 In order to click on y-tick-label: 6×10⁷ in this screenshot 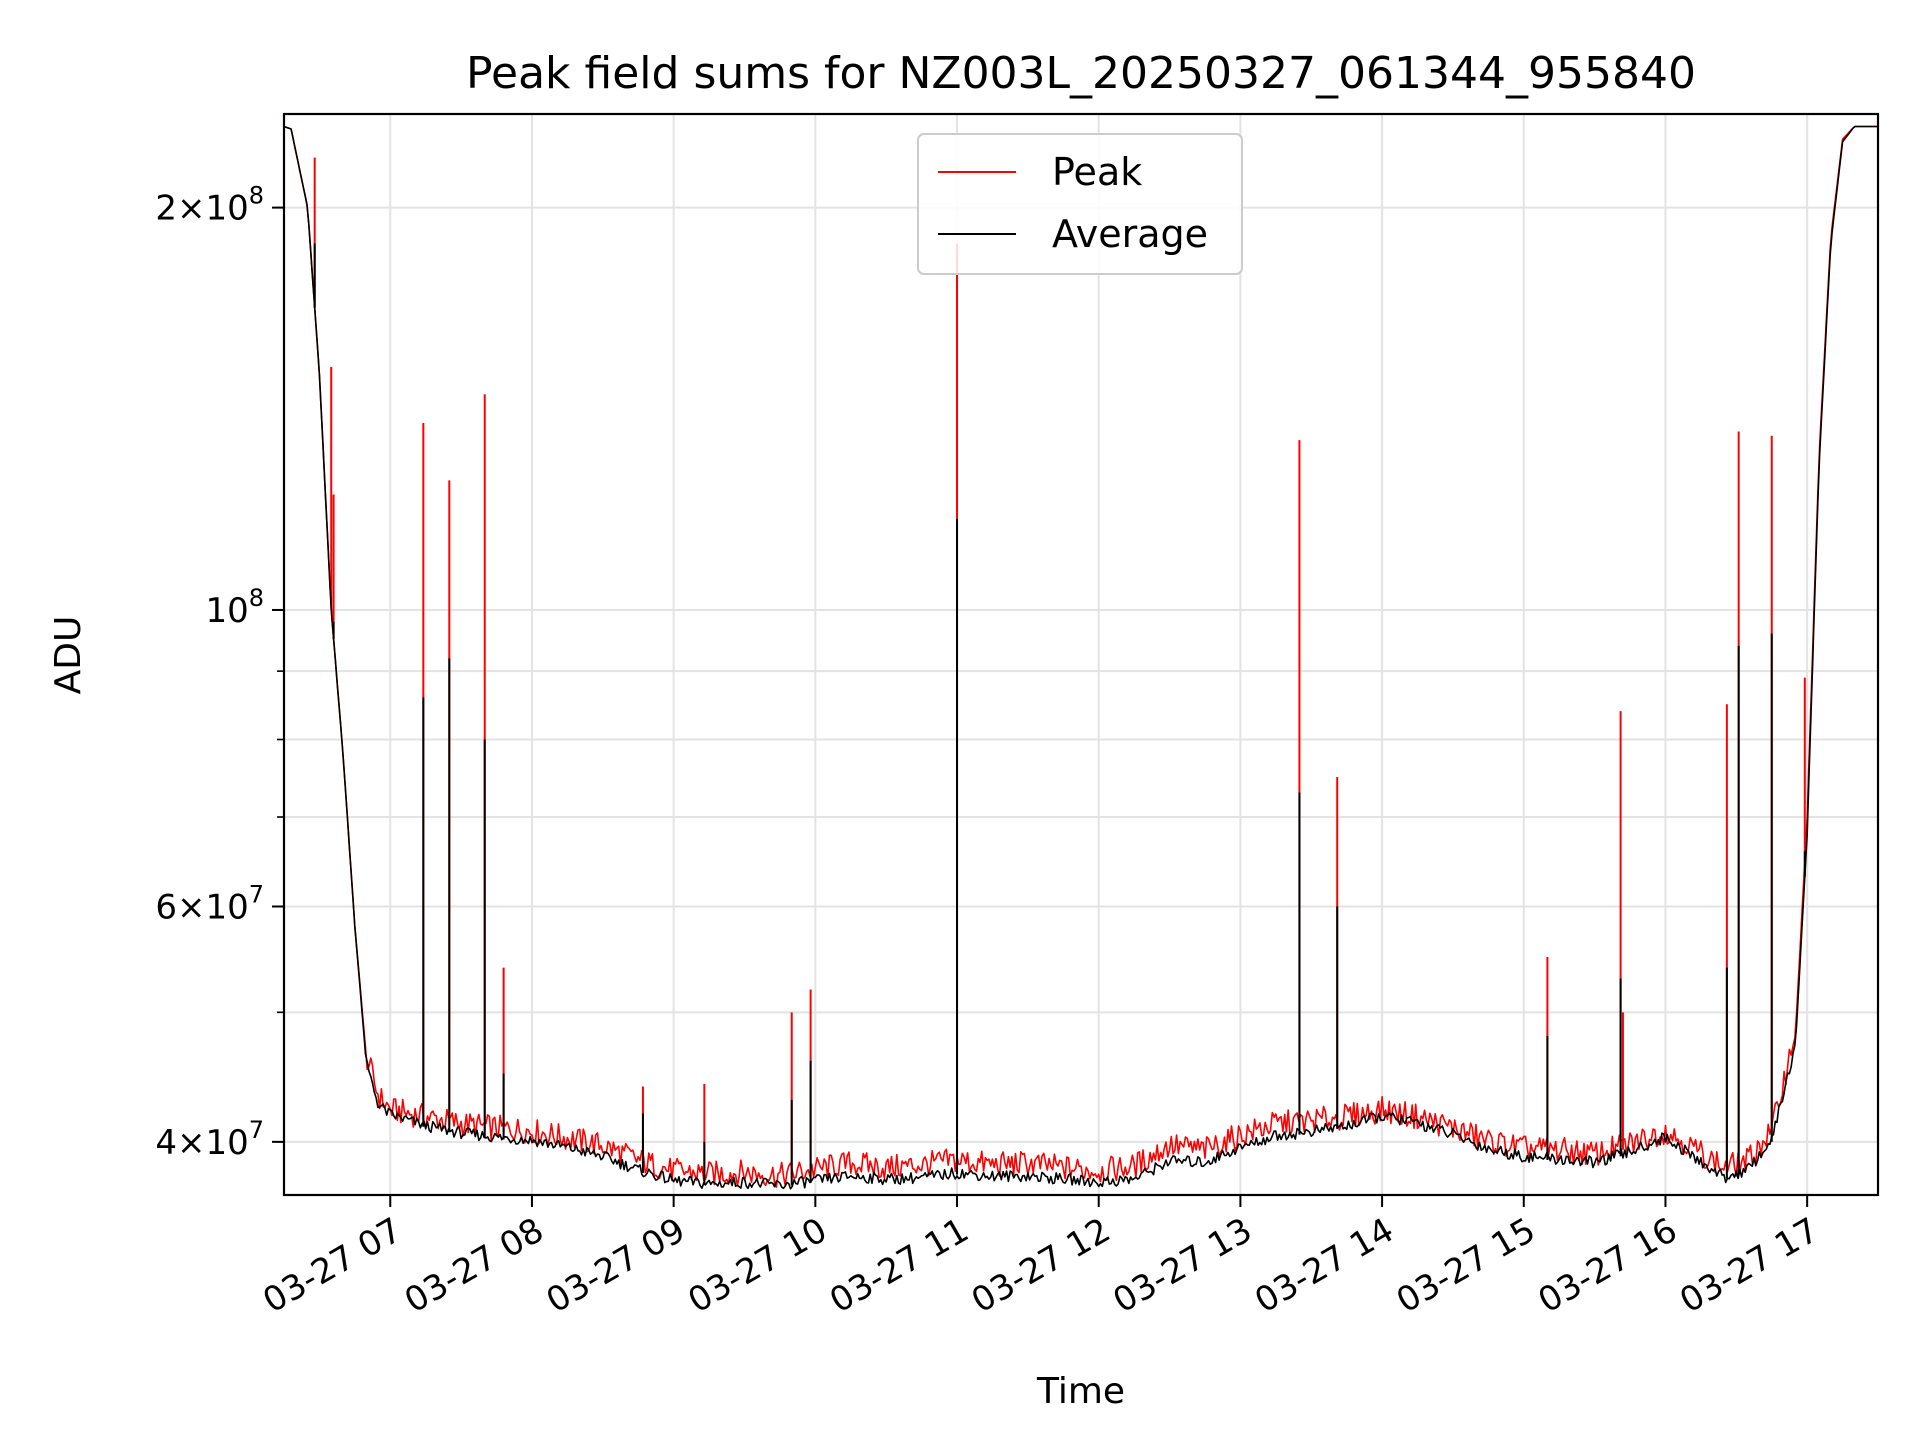, I will do `click(209, 903)`.